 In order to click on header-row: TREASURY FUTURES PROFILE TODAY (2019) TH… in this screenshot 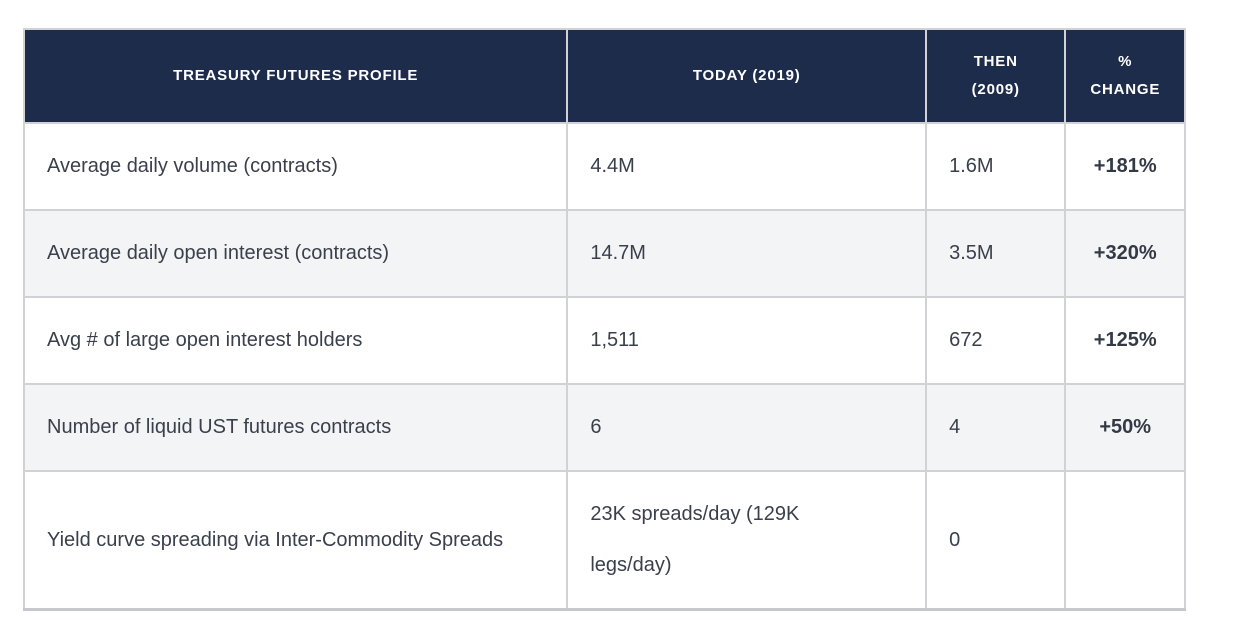, I will do `click(604, 76)`.